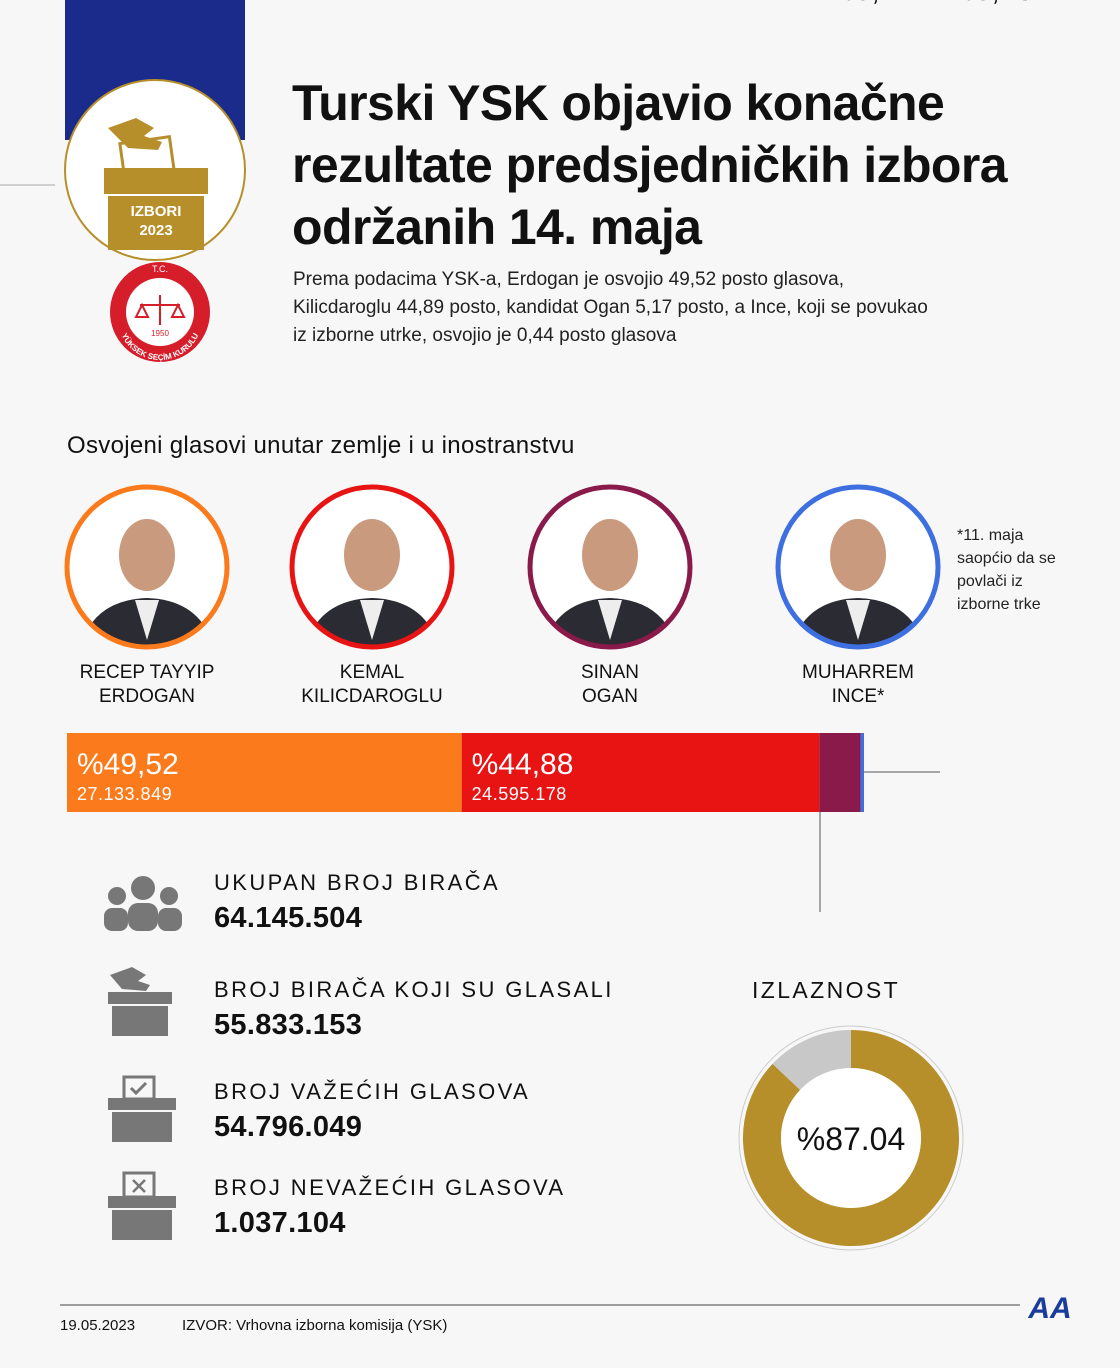 This screenshot has height=1368, width=1120. What do you see at coordinates (160, 333) in the screenshot?
I see `seal-year: 1950` at bounding box center [160, 333].